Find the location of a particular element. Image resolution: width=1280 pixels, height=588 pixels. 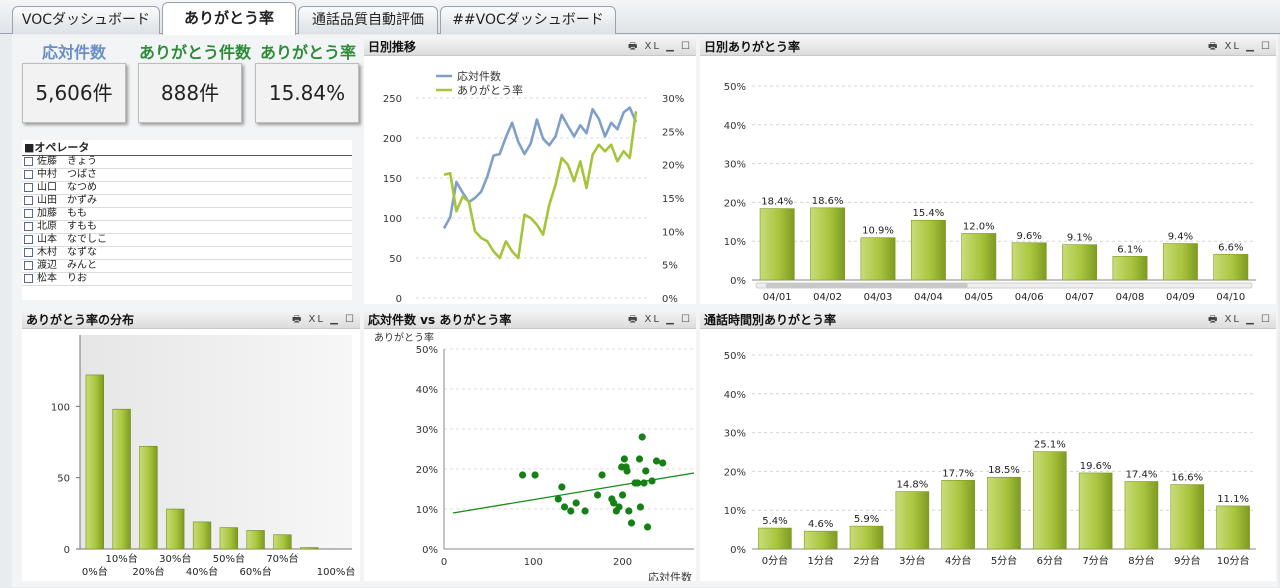

operator-name: 木村 なずな is located at coordinates (67, 252).